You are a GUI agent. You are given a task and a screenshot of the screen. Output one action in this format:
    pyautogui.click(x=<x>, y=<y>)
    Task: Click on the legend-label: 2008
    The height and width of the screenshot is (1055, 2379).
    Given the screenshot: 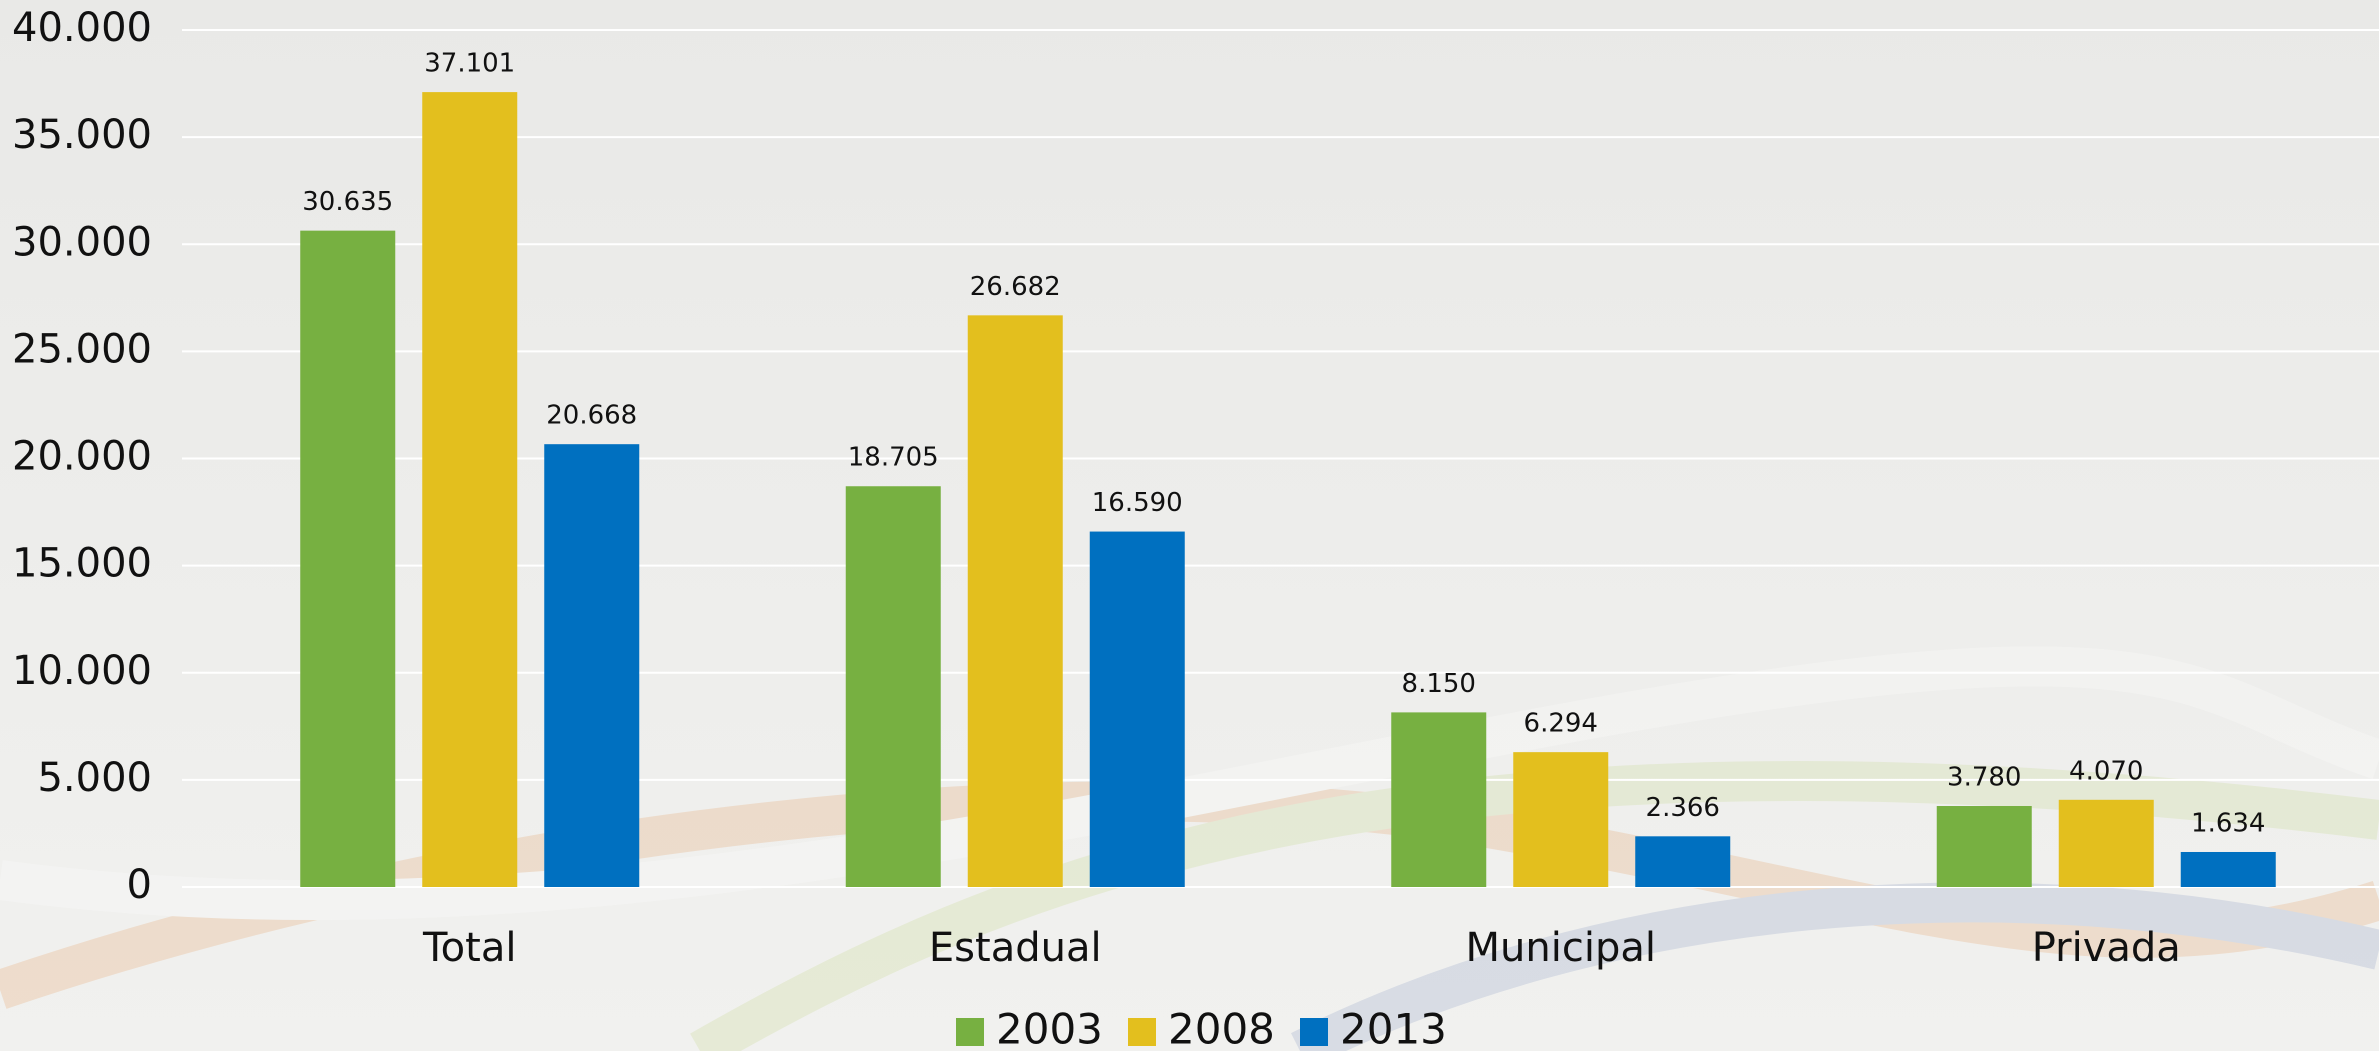 What is the action you would take?
    pyautogui.click(x=1221, y=1028)
    